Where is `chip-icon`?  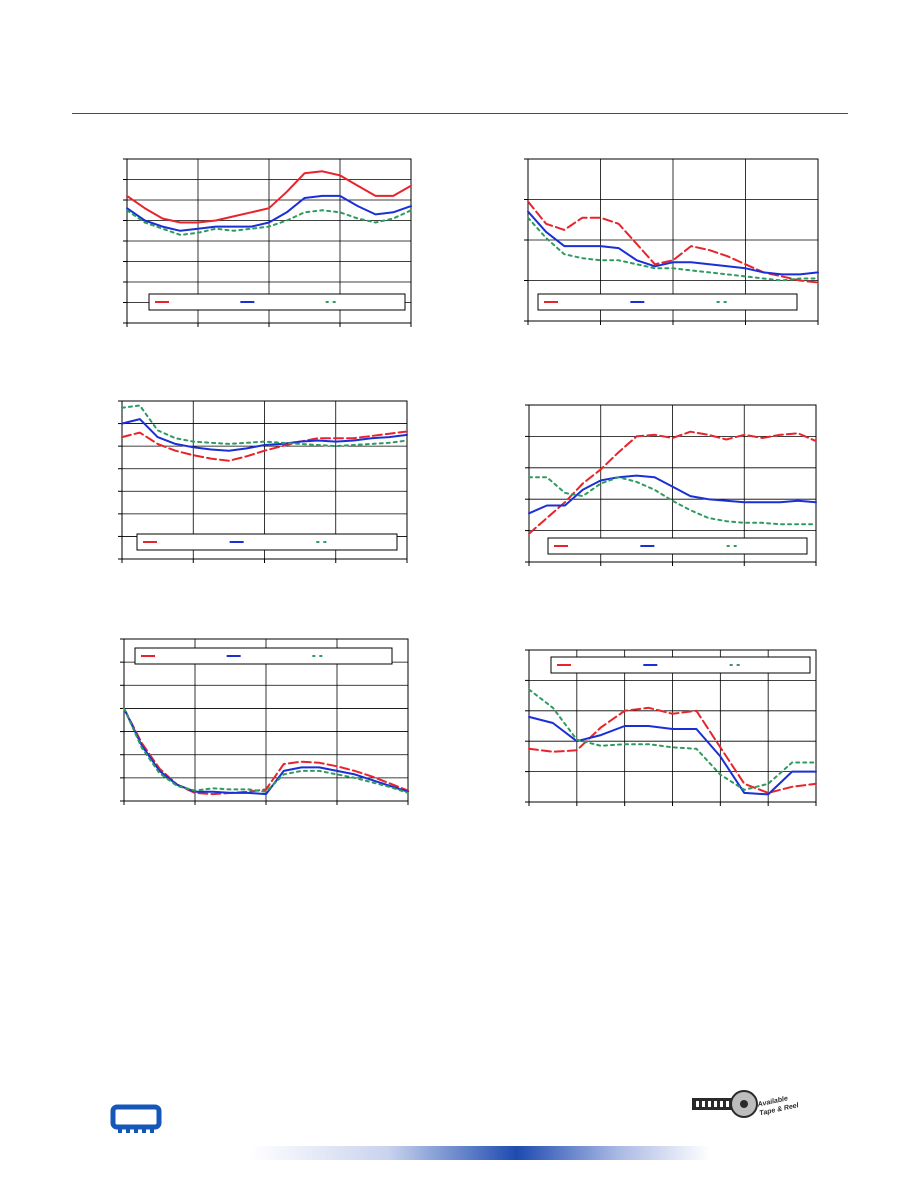
chip-icon is located at coordinates (136, 1118).